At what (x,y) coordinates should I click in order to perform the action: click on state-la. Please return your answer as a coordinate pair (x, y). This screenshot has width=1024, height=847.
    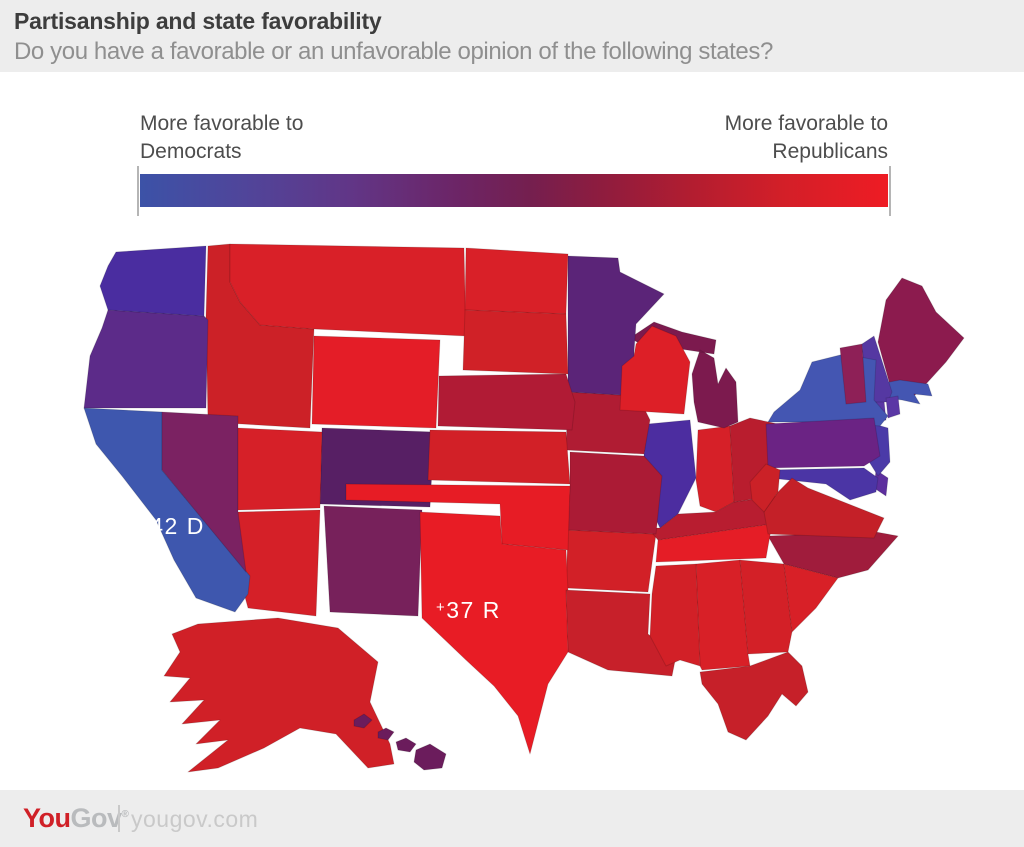
    Looking at the image, I should click on (621, 633).